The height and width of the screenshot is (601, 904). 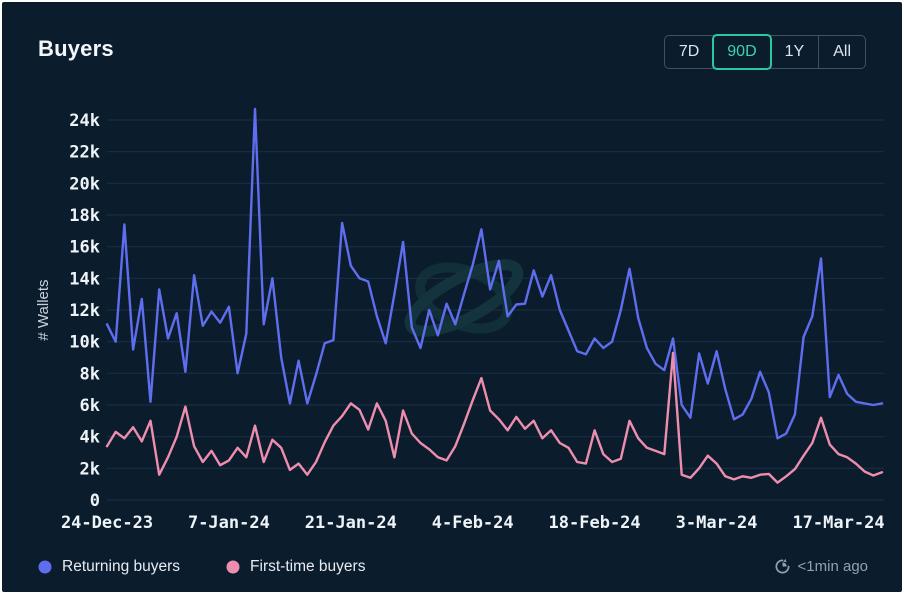 I want to click on x-tick-label: 4-Feb-24, so click(x=473, y=523).